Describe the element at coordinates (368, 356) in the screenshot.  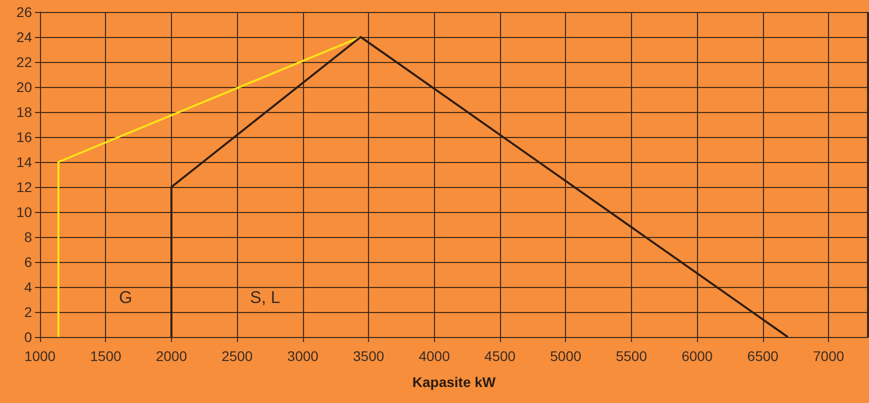
I see `x-tick-label: 3500` at that location.